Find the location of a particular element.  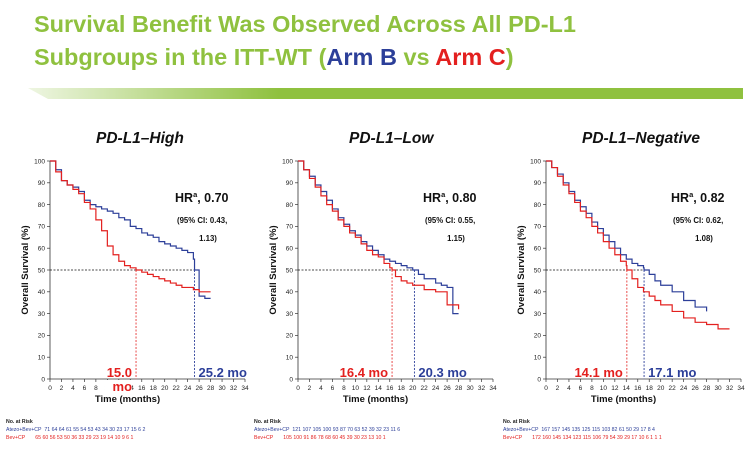

title-prefix: Subgroups in the ITT-WT ( is located at coordinates (180, 57).